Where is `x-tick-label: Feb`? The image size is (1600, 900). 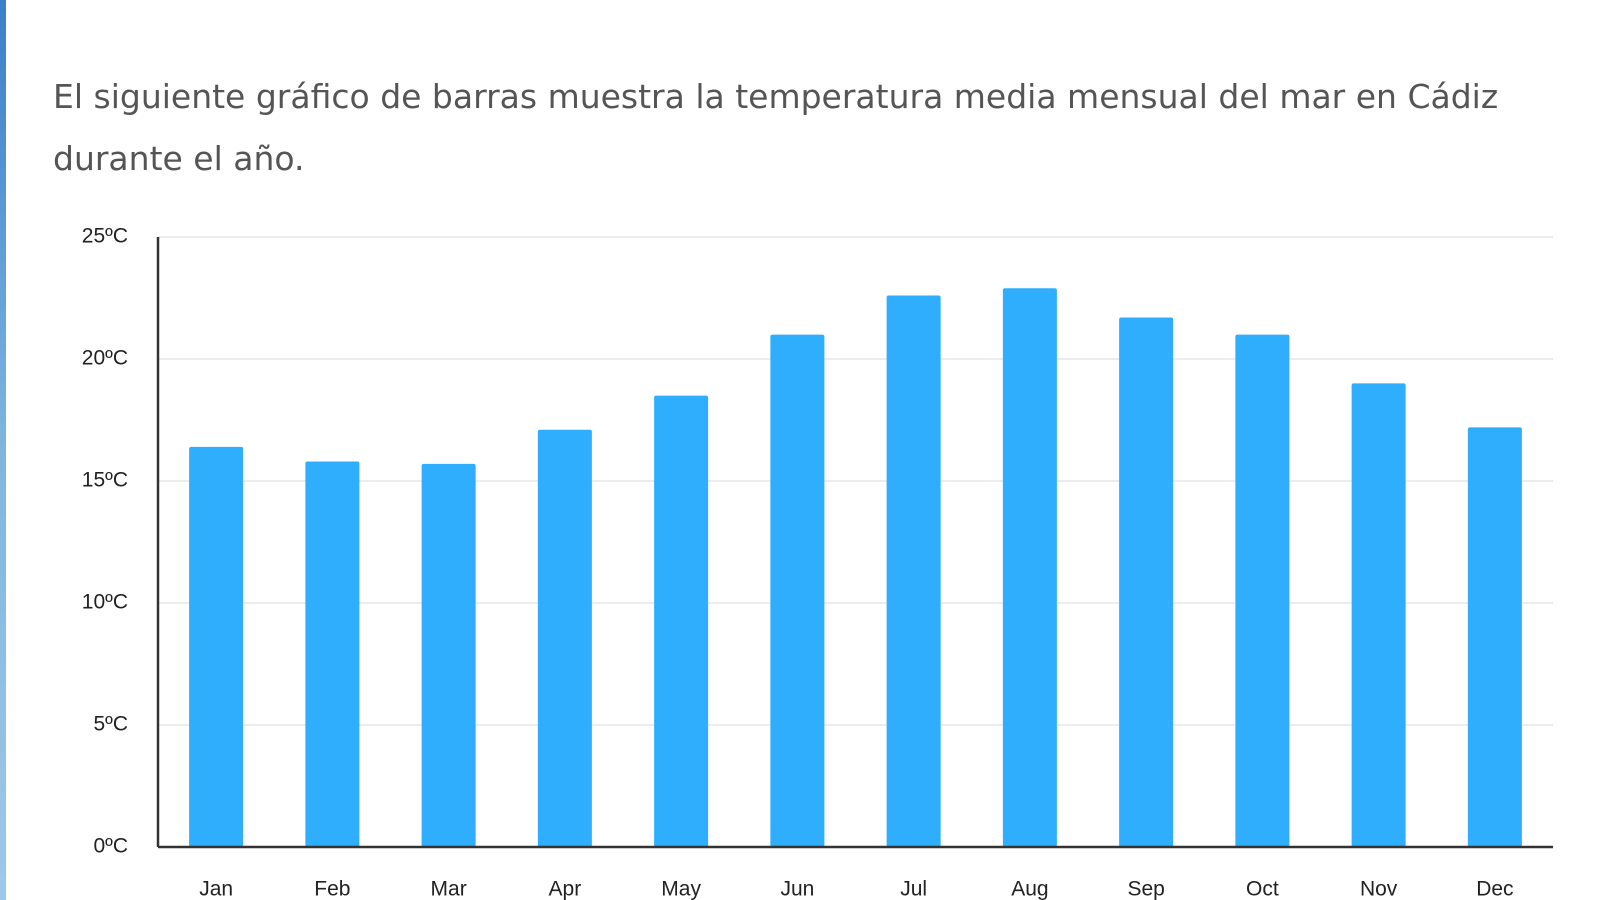 x-tick-label: Feb is located at coordinates (332, 889).